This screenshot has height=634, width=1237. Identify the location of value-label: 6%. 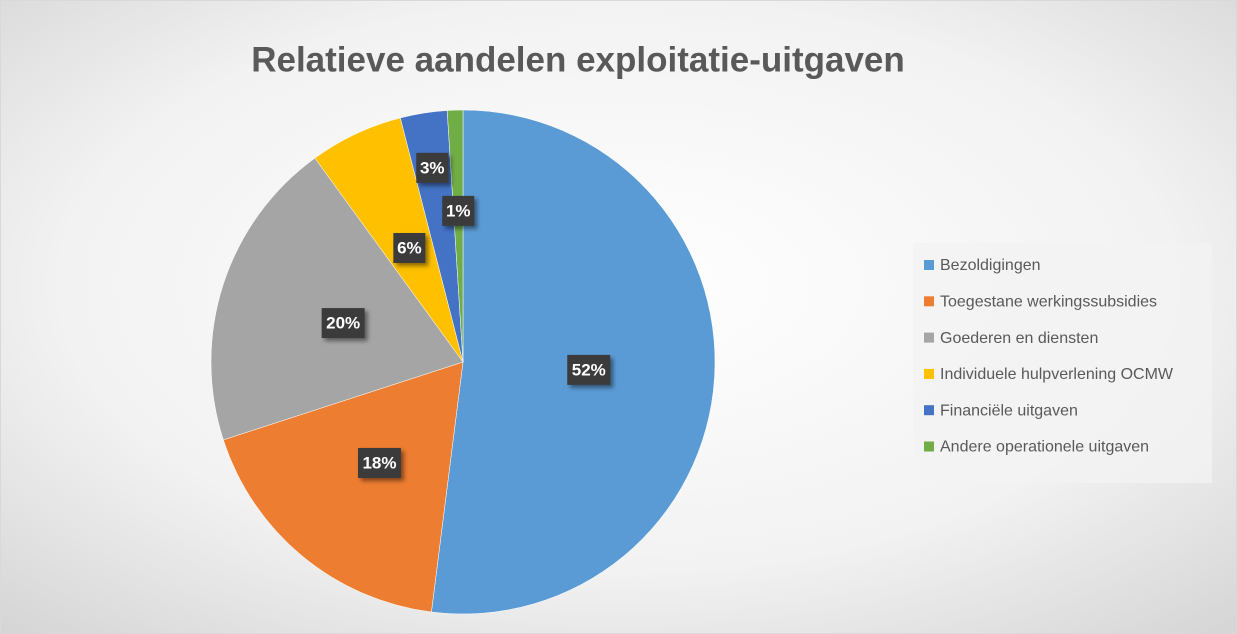
(409, 247).